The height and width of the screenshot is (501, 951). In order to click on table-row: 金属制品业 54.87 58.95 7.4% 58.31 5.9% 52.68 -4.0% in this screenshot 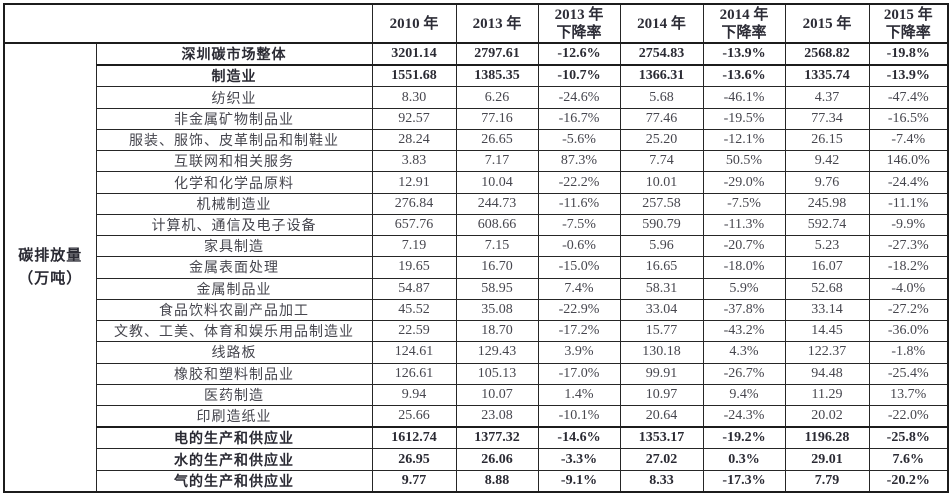, I will do `click(476, 288)`.